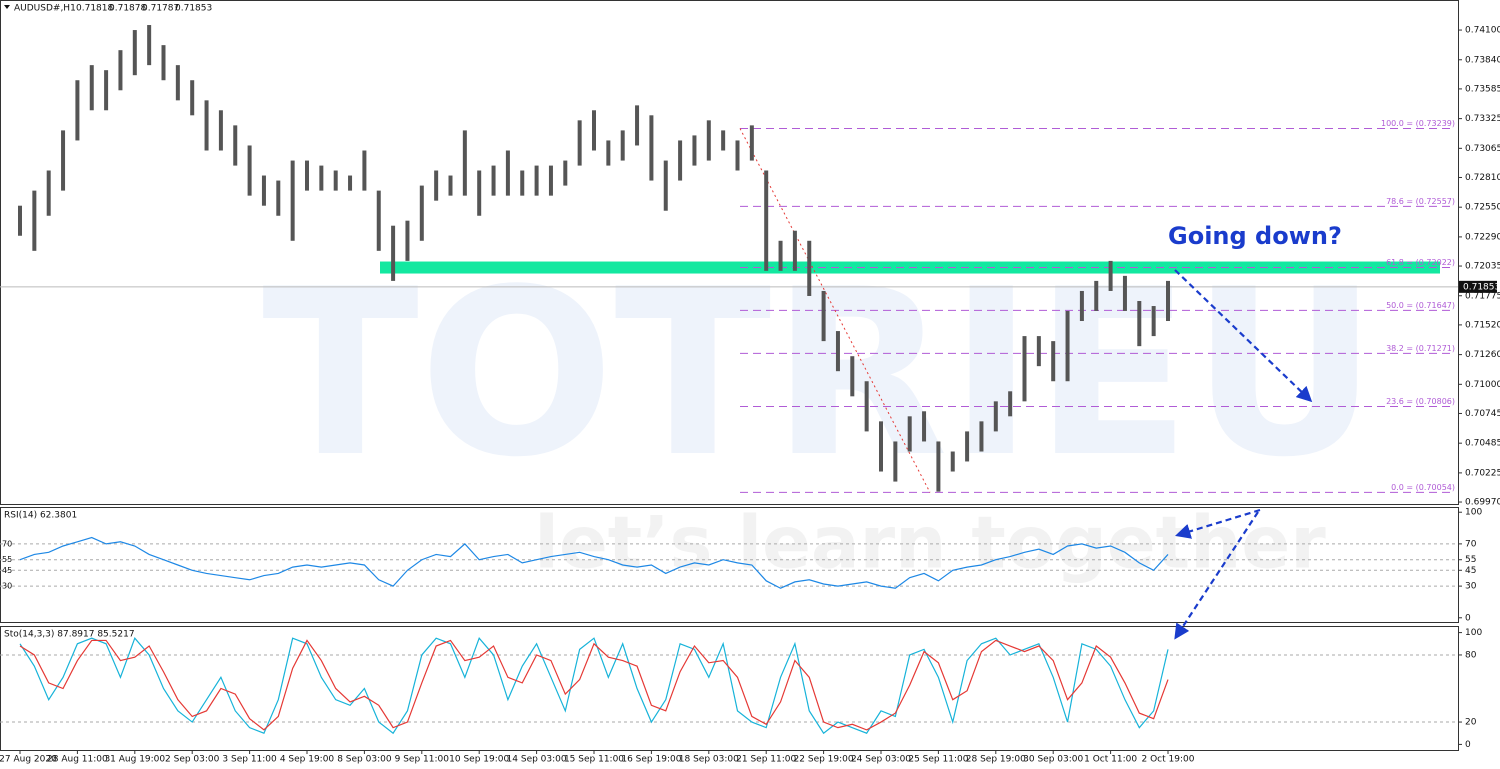 The height and width of the screenshot is (769, 1500). I want to click on x-tick-label: 30 Sep 03:00, so click(1053, 760).